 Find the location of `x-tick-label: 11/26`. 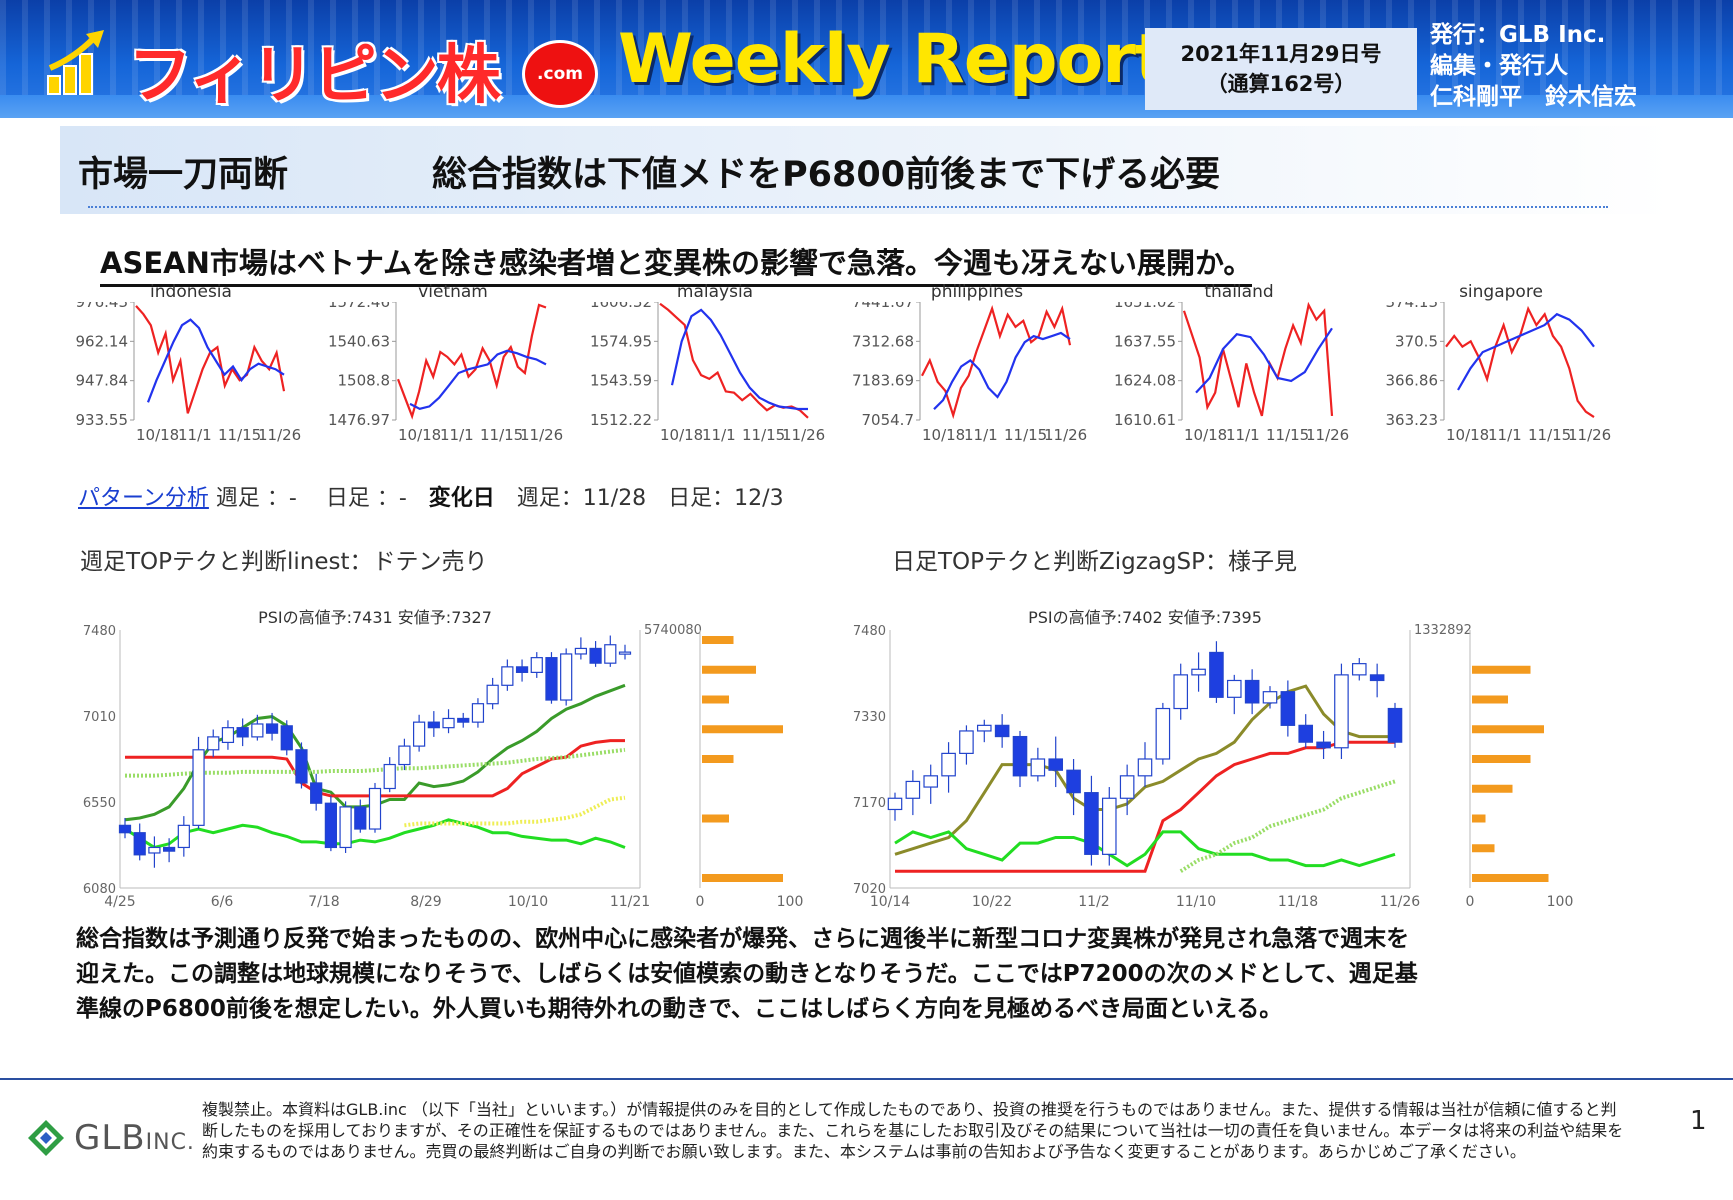

x-tick-label: 11/26 is located at coordinates (541, 435).